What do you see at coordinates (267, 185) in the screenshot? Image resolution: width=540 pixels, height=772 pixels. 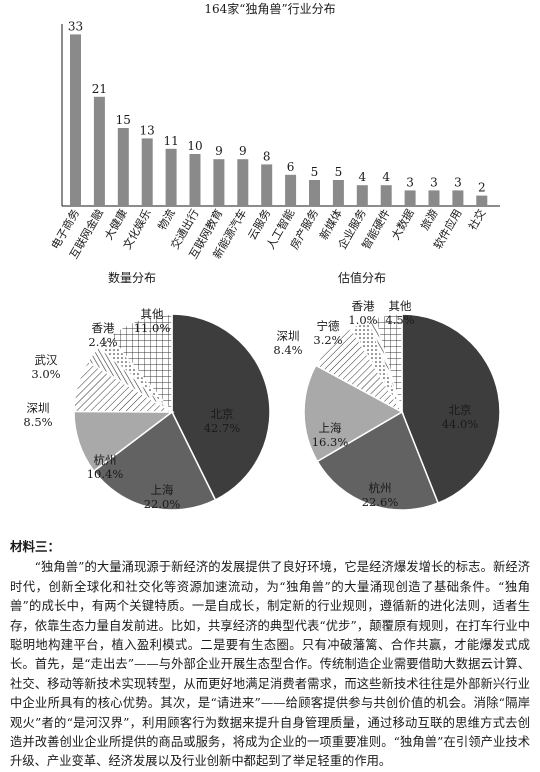 I see `bar-云服务` at bounding box center [267, 185].